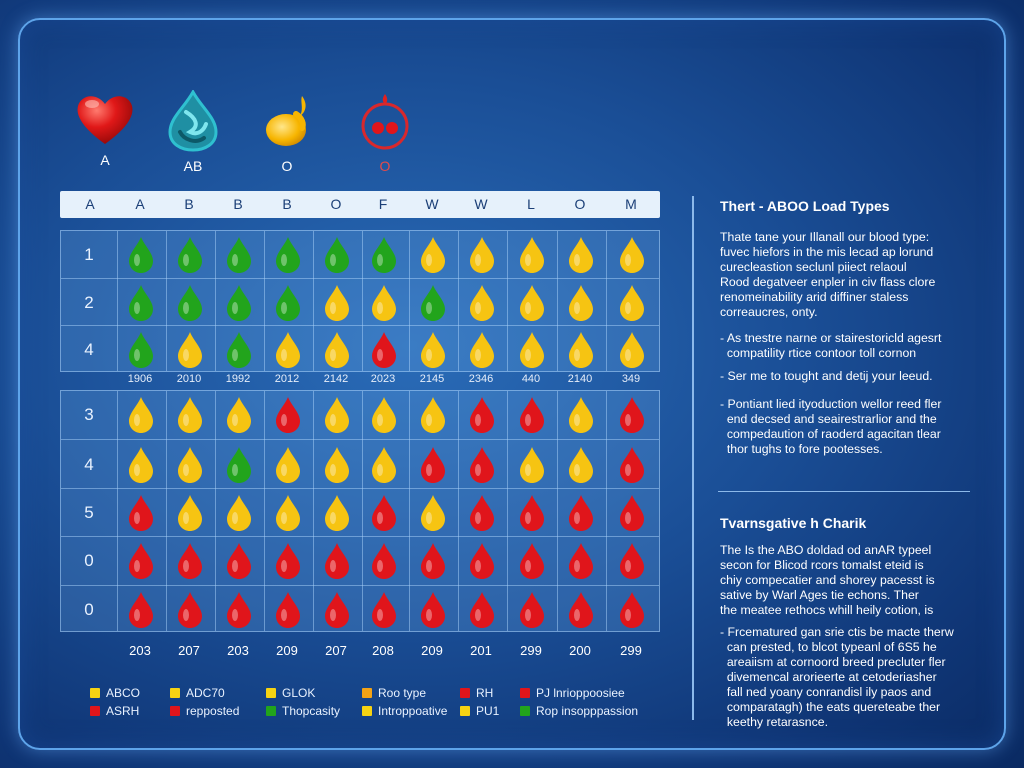 Image resolution: width=1024 pixels, height=768 pixels. Describe the element at coordinates (432, 379) in the screenshot. I see `year-label: 2145` at that location.